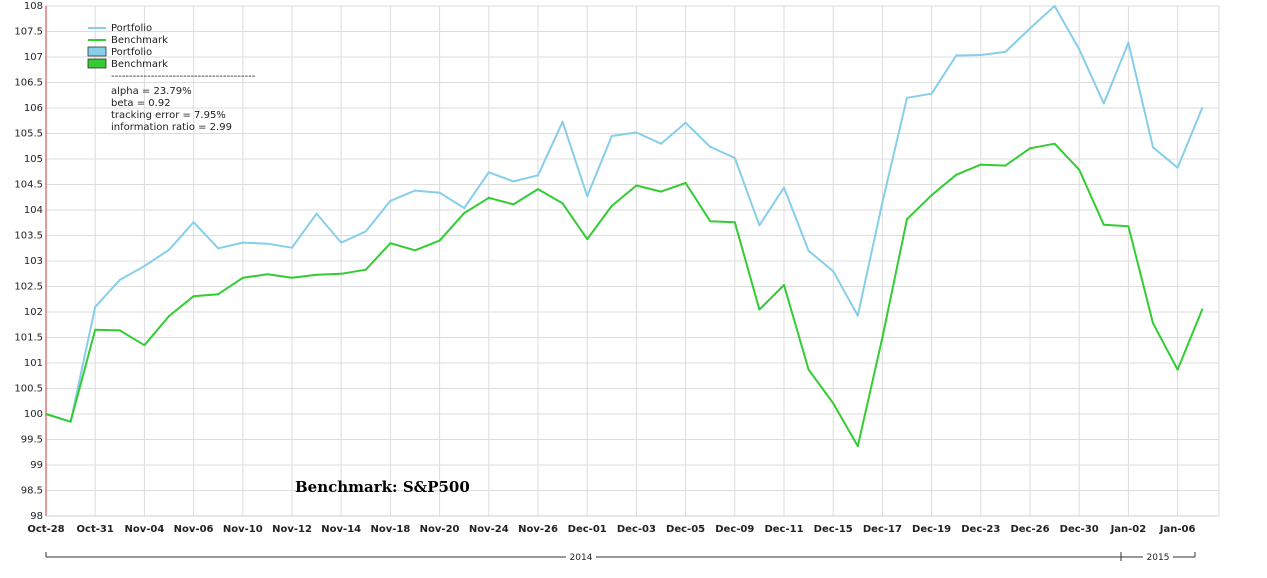 The image size is (1267, 578). Describe the element at coordinates (139, 64) in the screenshot. I see `legend-label: Benchmark` at that location.